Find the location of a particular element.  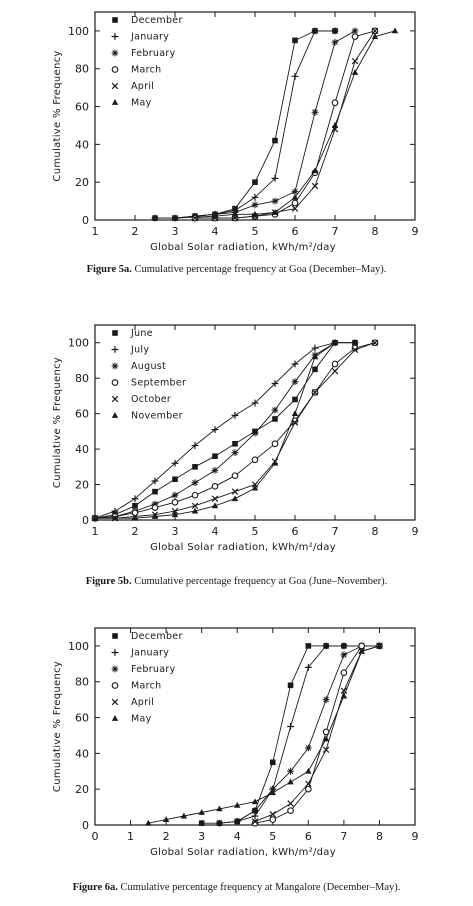

x-tick-label: 8 is located at coordinates (375, 231).